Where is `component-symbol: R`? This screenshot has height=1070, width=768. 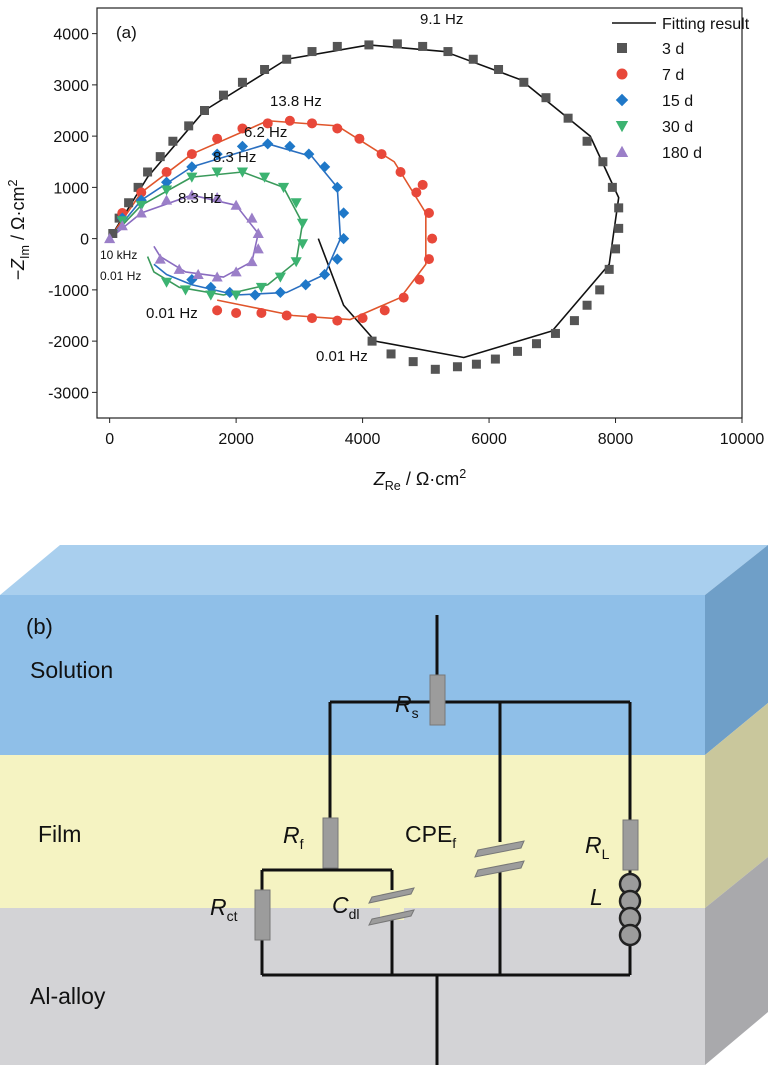 component-symbol: R is located at coordinates (218, 907).